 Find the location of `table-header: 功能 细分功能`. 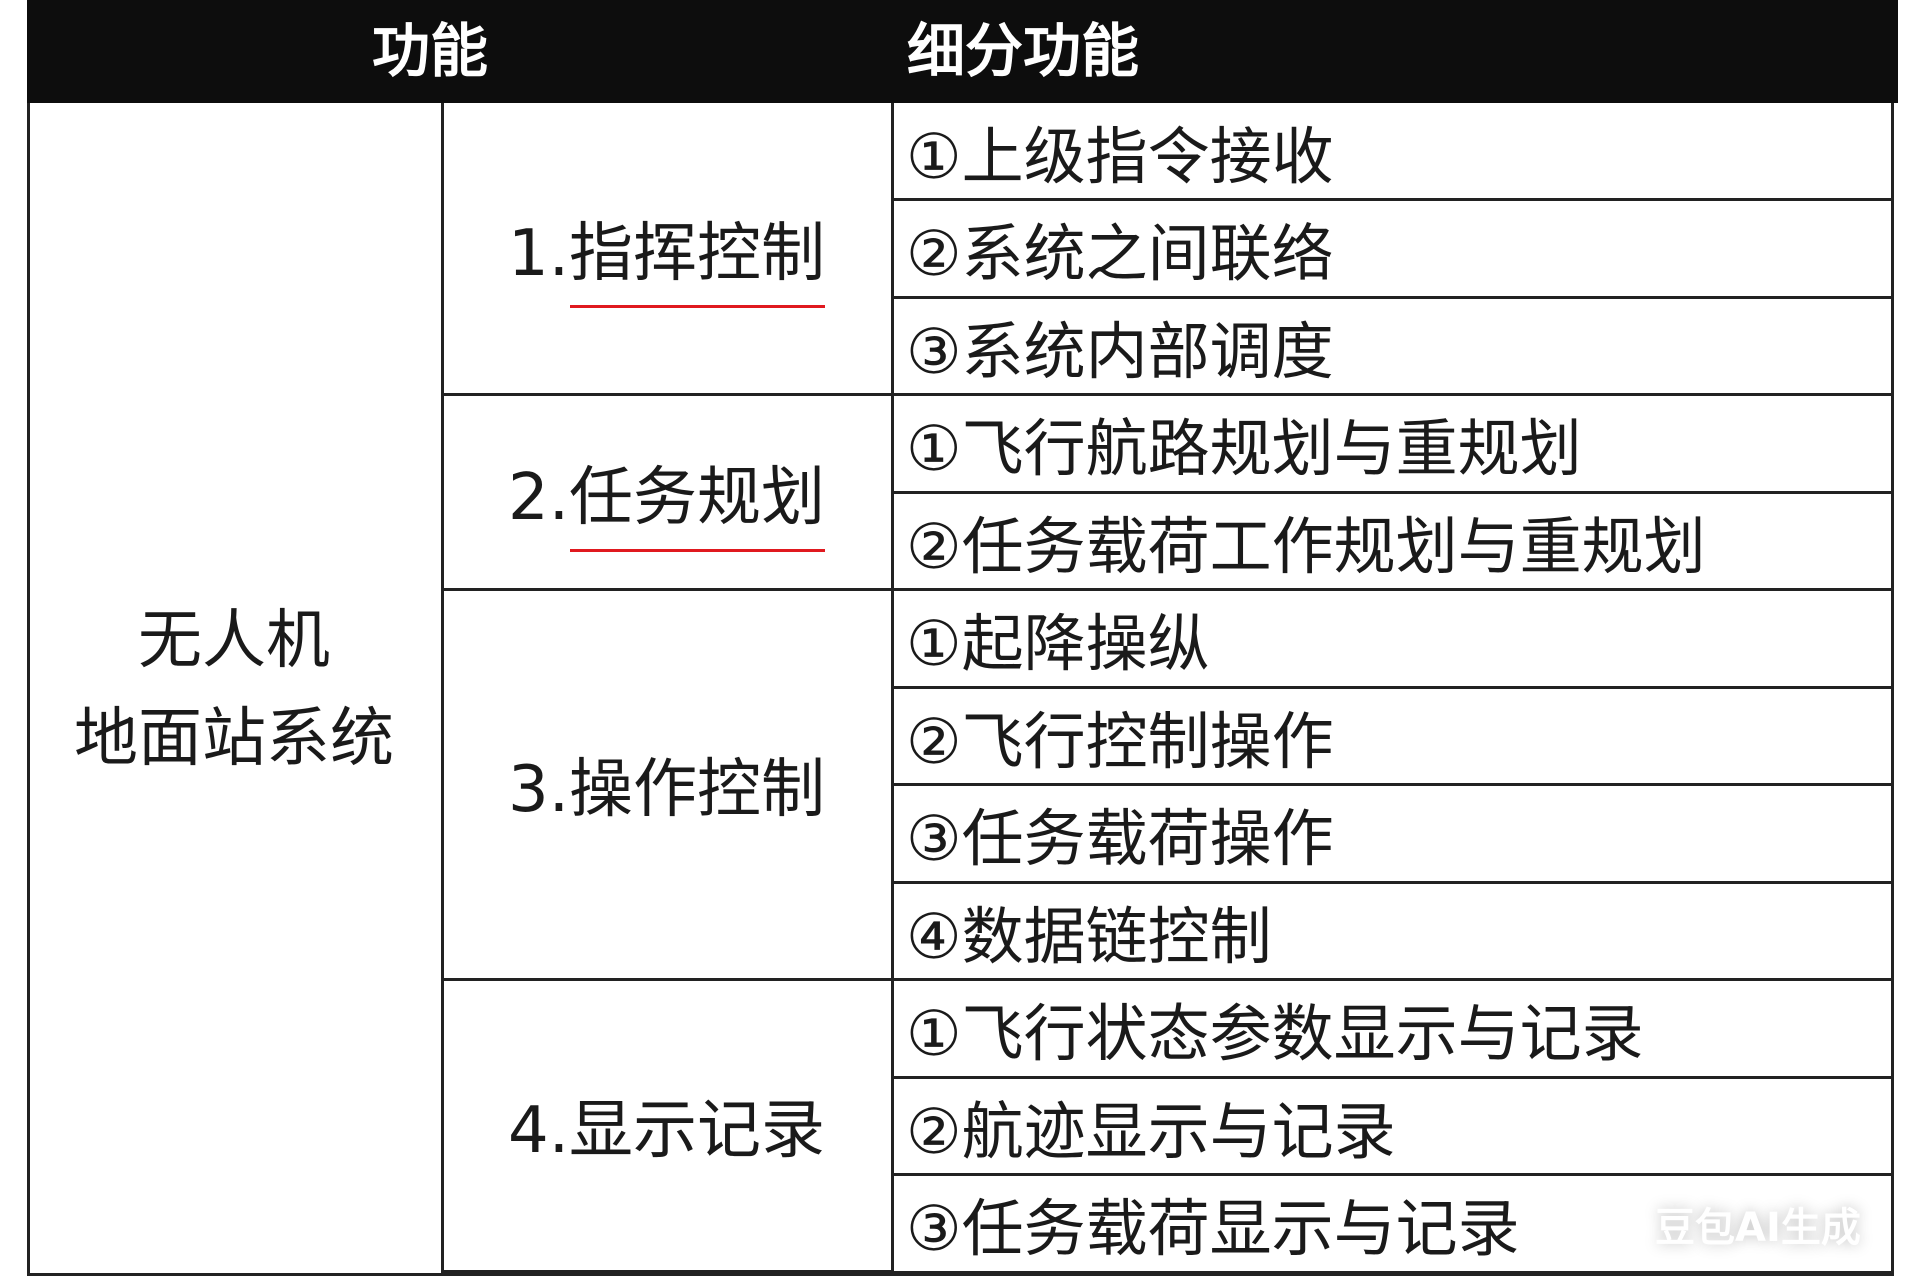

table-header: 功能 细分功能 is located at coordinates (962, 51).